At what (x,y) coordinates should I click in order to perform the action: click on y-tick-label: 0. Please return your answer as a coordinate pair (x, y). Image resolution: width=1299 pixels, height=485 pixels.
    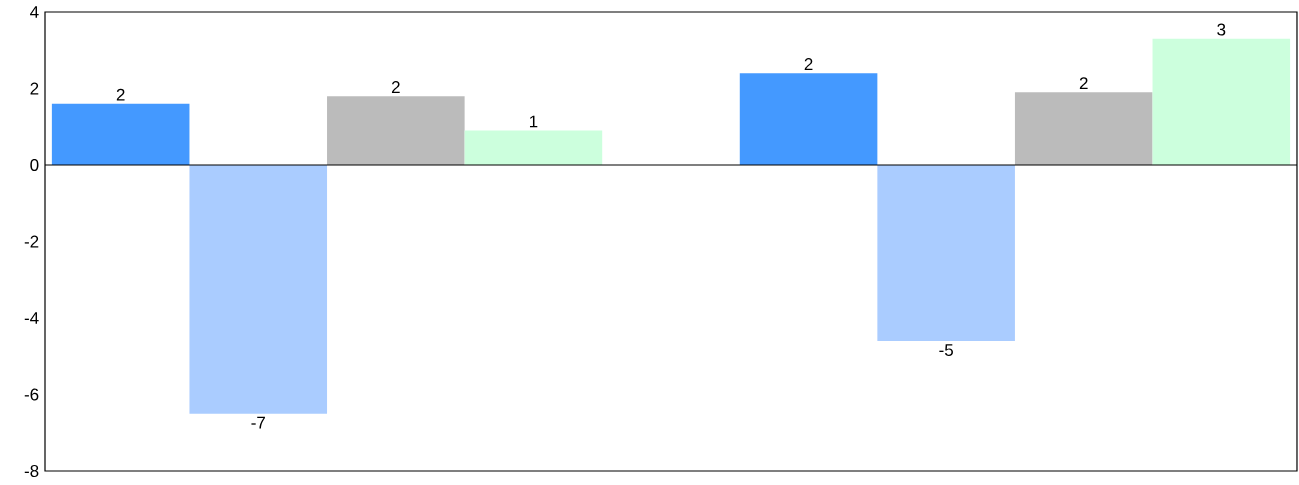
    Looking at the image, I should click on (34, 165).